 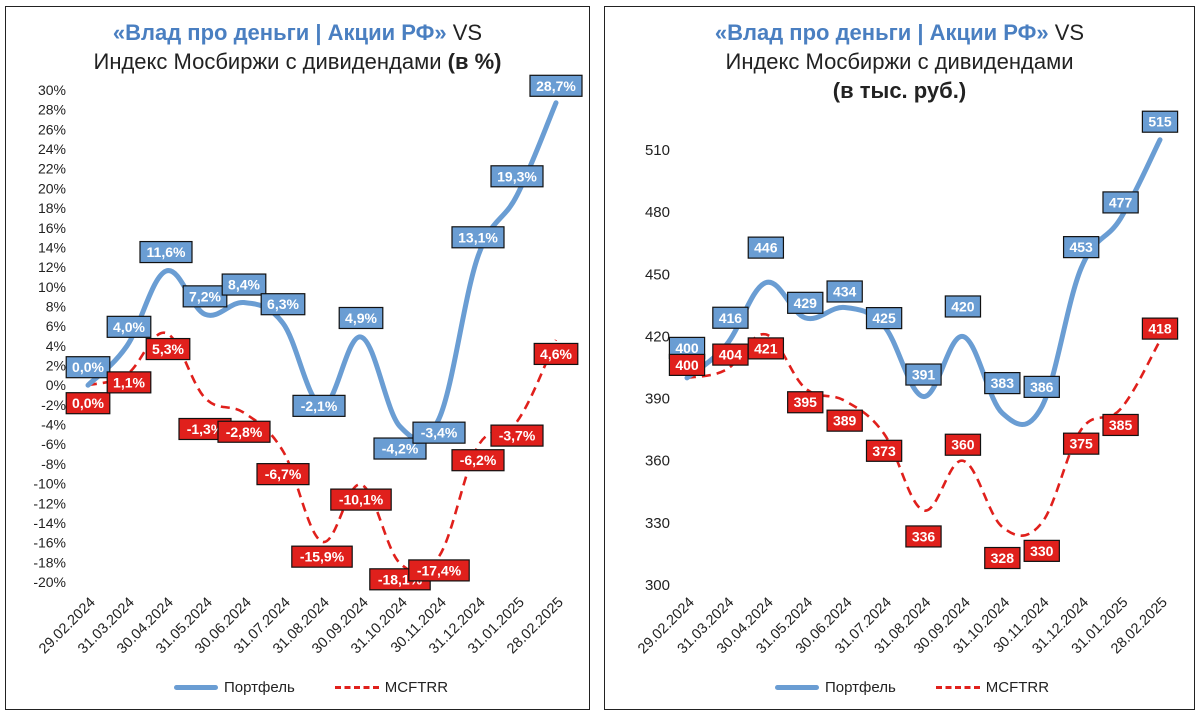 What do you see at coordinates (1017, 687) in the screenshot?
I see `legend-label-mcftrr: MCFTRR` at bounding box center [1017, 687].